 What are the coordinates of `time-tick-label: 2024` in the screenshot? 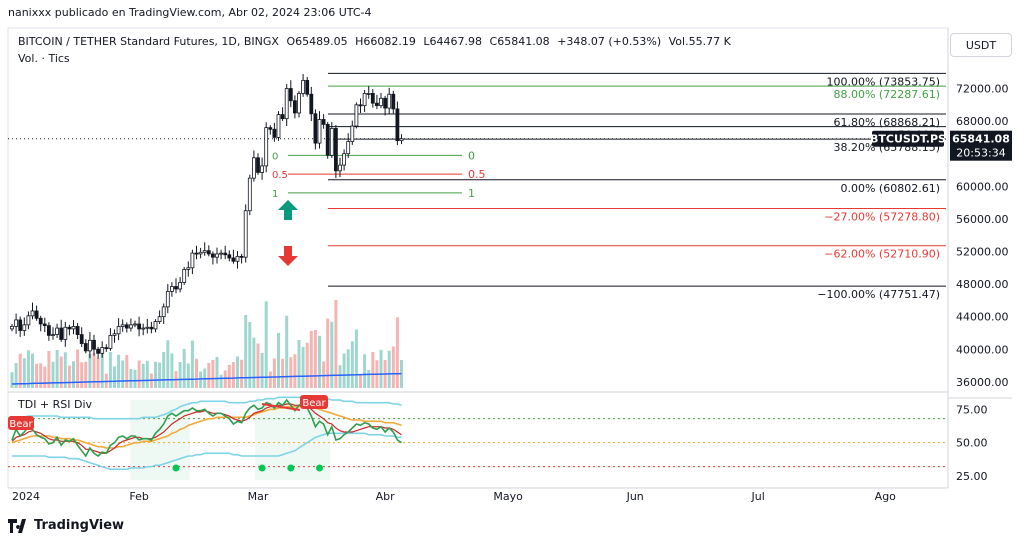 It's located at (26, 496).